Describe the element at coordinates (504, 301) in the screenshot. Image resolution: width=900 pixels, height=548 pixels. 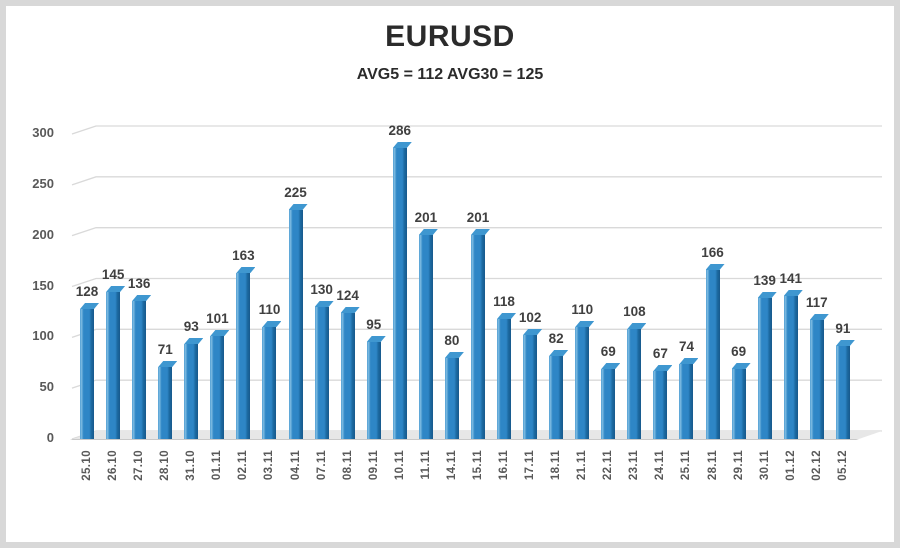
I see `bar-value-label: 118` at that location.